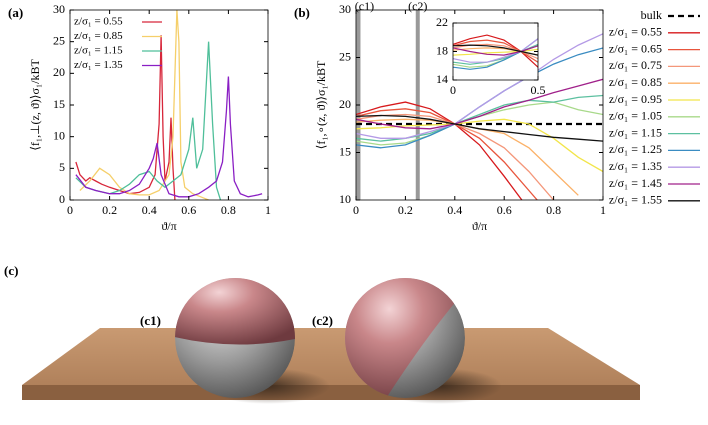  I want to click on legend-label: z/σ₁ = 1.05, so click(635, 116).